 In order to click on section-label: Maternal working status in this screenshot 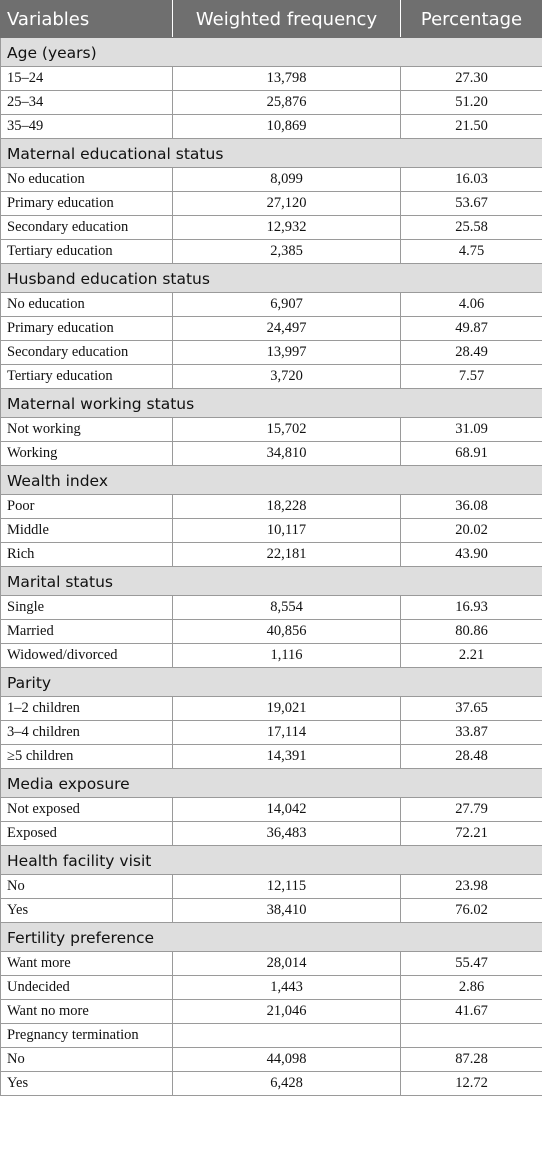, I will do `click(271, 403)`.